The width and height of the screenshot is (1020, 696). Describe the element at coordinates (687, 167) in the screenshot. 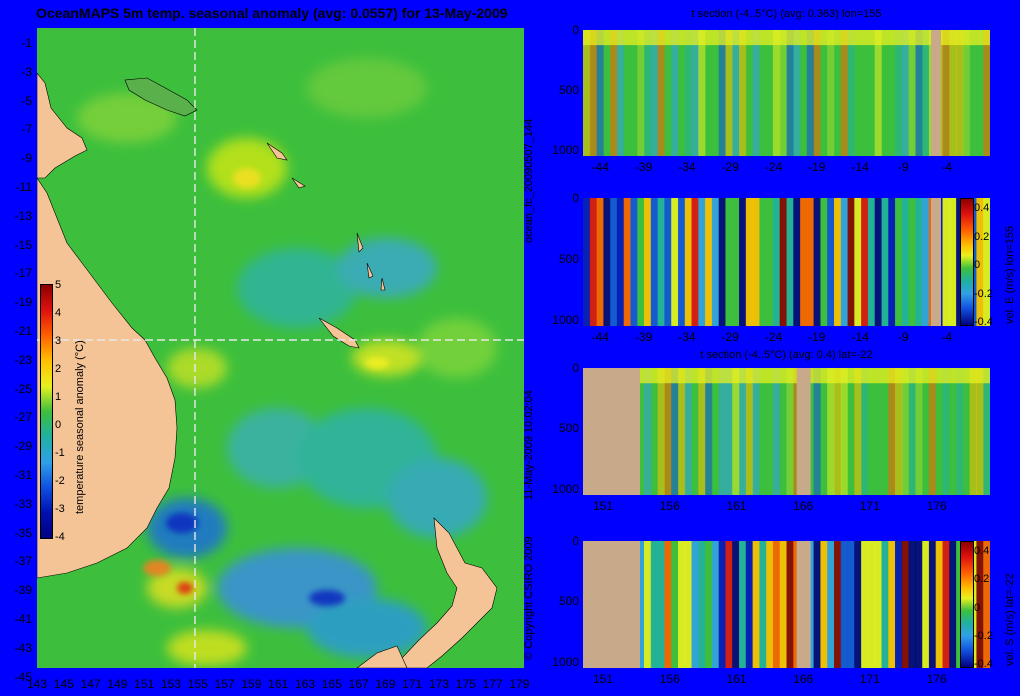

I see `section-x-tick-label: -34` at that location.